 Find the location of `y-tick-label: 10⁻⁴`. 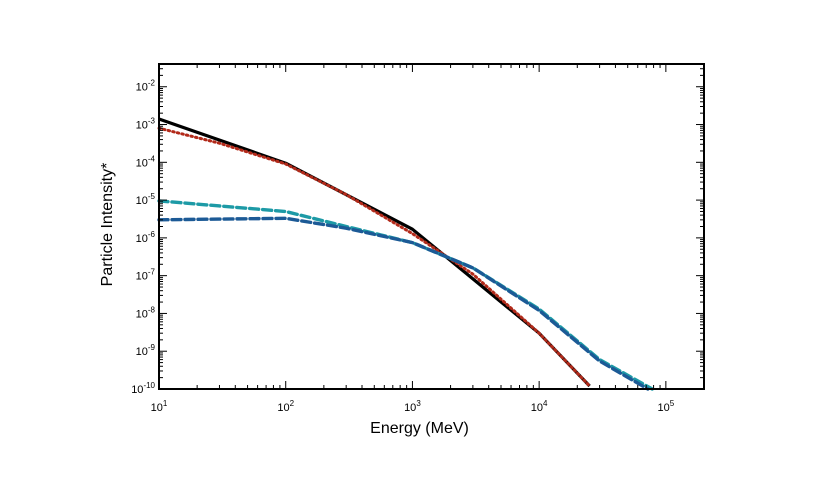

y-tick-label: 10⁻⁴ is located at coordinates (146, 161).